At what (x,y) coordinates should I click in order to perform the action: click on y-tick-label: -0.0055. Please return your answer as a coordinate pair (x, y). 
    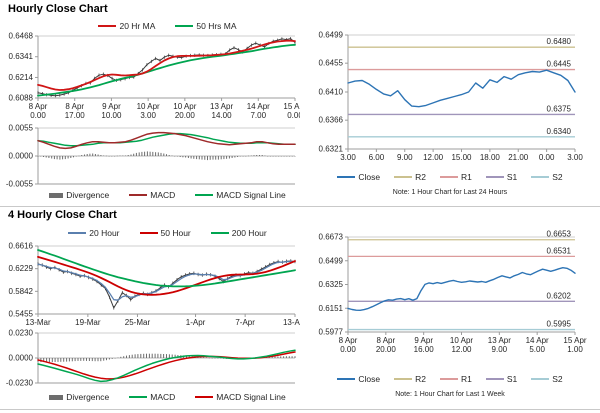
    Looking at the image, I should click on (20, 184).